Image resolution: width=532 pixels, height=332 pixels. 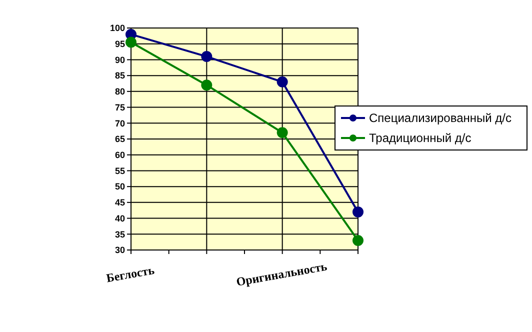 What do you see at coordinates (440, 118) in the screenshot?
I see `legend-label: Специализированный д/с` at bounding box center [440, 118].